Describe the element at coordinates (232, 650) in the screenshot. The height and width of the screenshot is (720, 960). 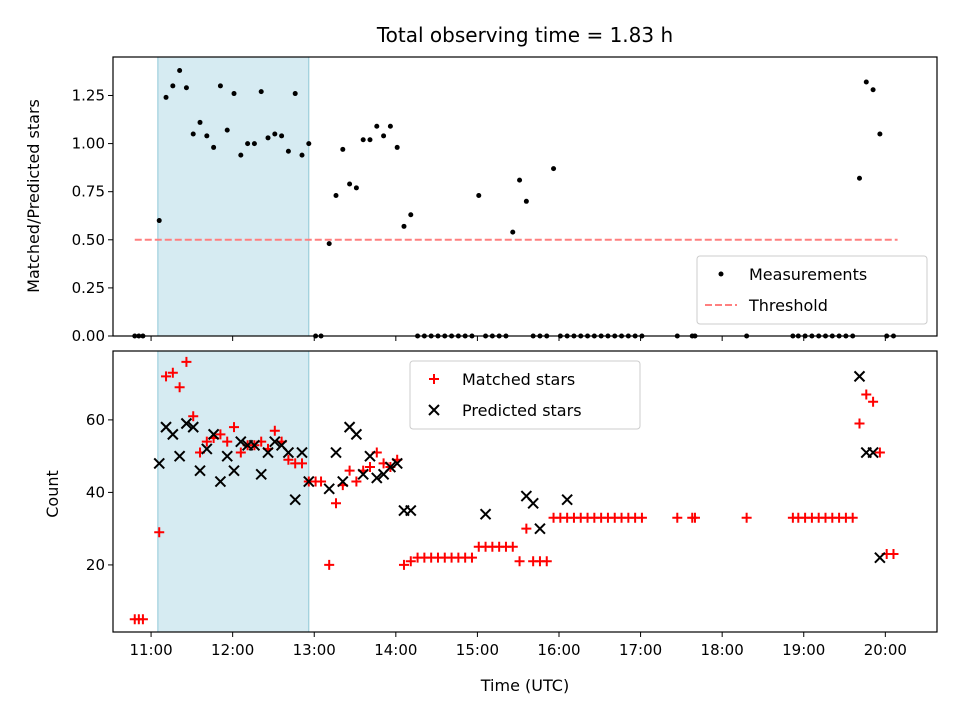
I see `x-tick-label: 12:00` at that location.